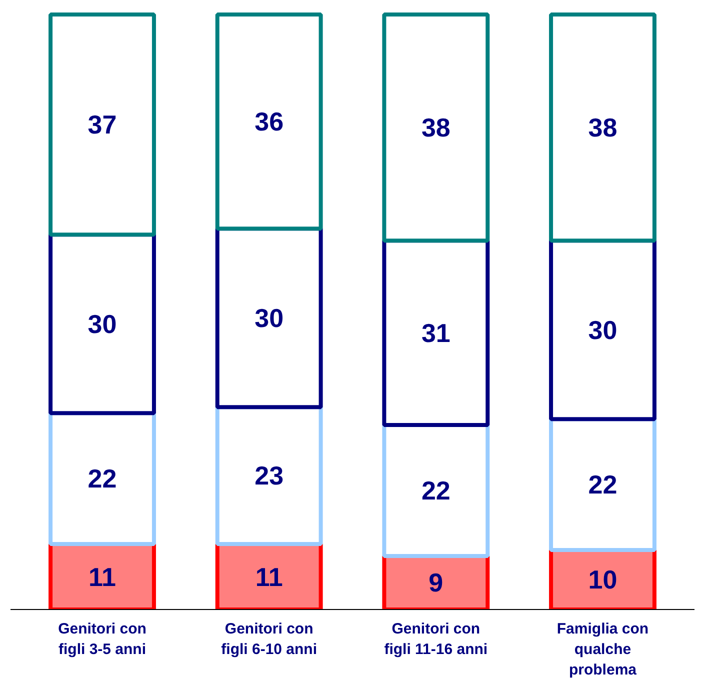  What do you see at coordinates (435, 333) in the screenshot?
I see `data-label: 31` at bounding box center [435, 333].